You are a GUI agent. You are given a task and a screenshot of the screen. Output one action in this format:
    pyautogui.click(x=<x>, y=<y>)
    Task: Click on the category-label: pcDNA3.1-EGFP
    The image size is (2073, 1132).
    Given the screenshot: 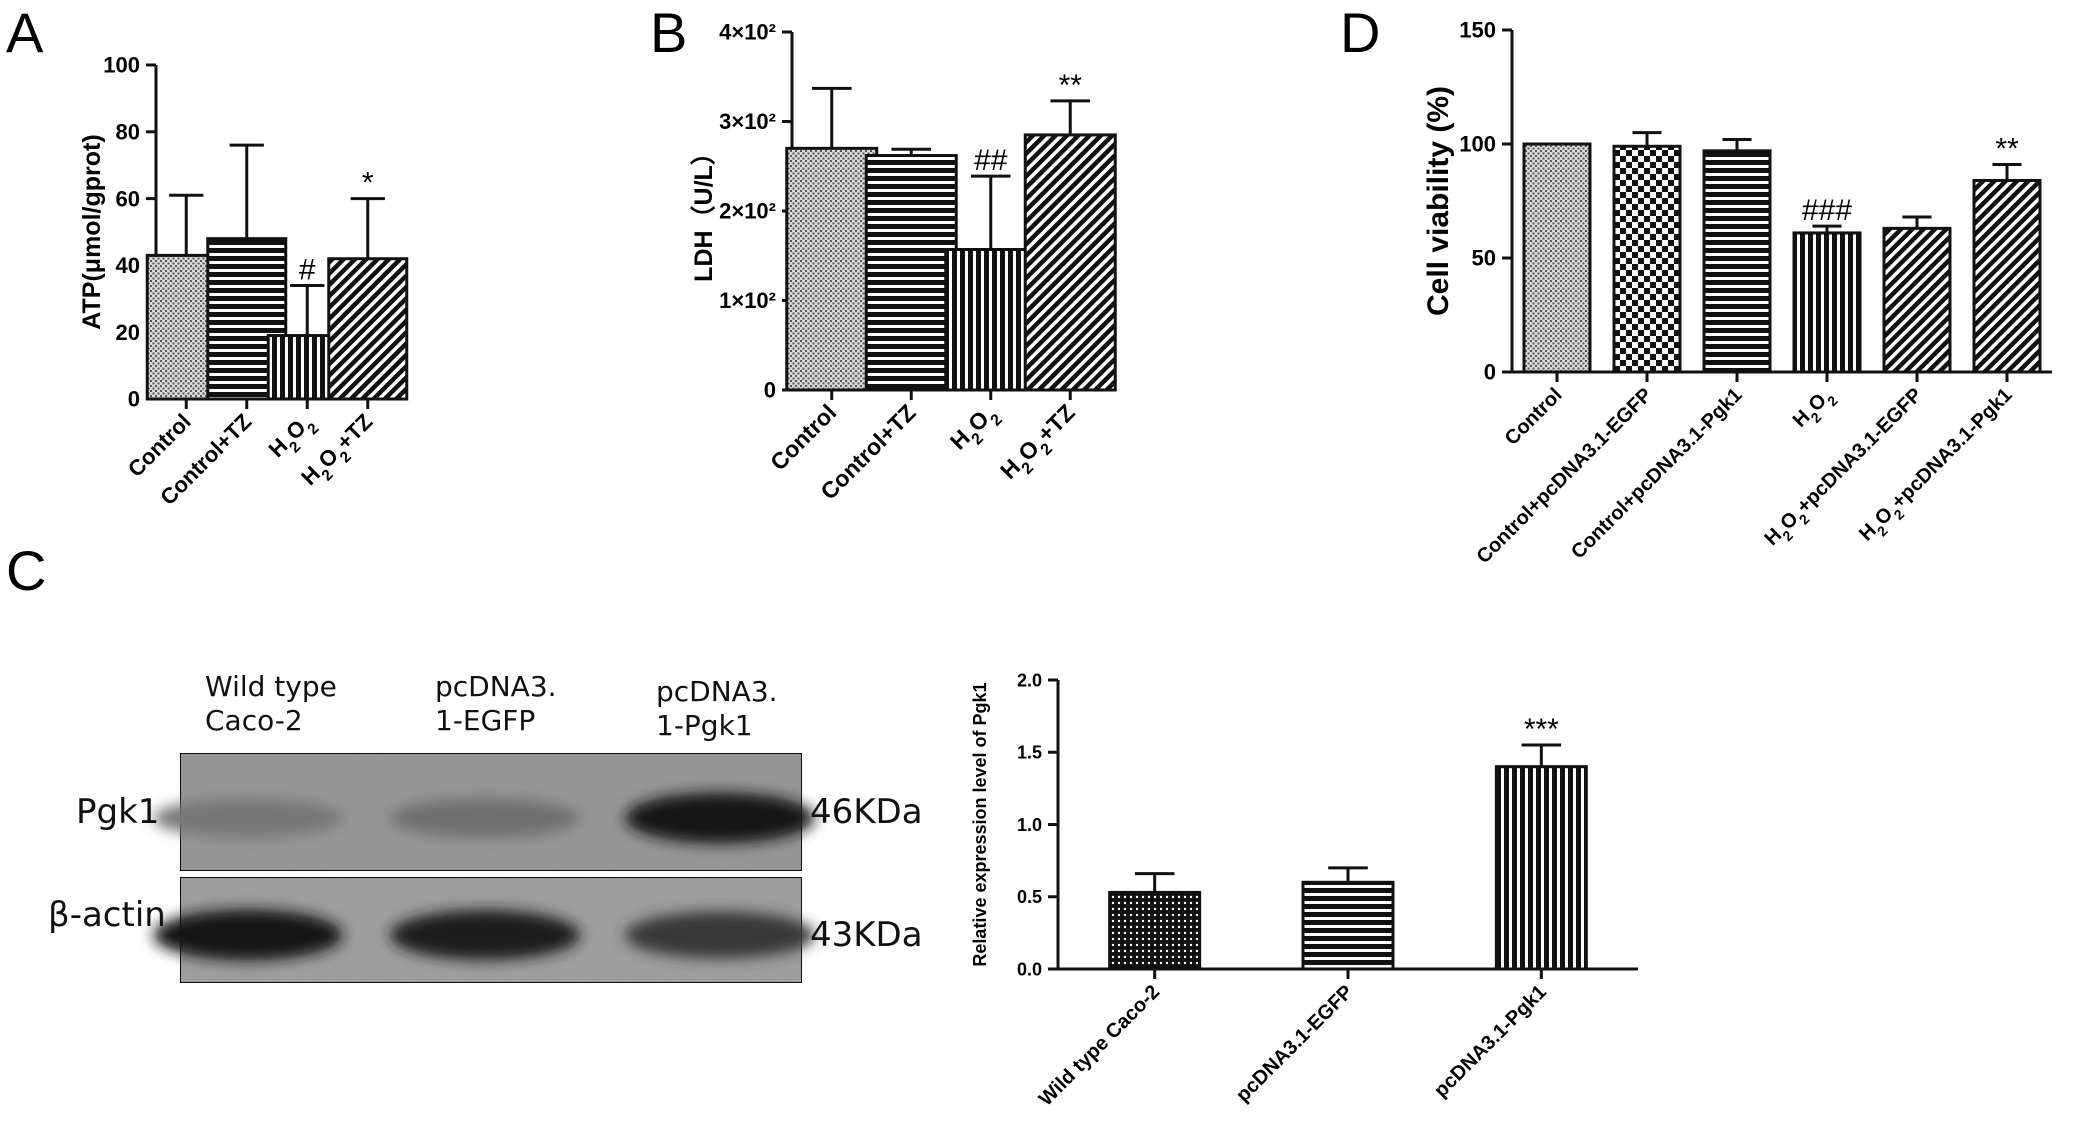 What is the action you would take?
    pyautogui.click(x=1295, y=1044)
    